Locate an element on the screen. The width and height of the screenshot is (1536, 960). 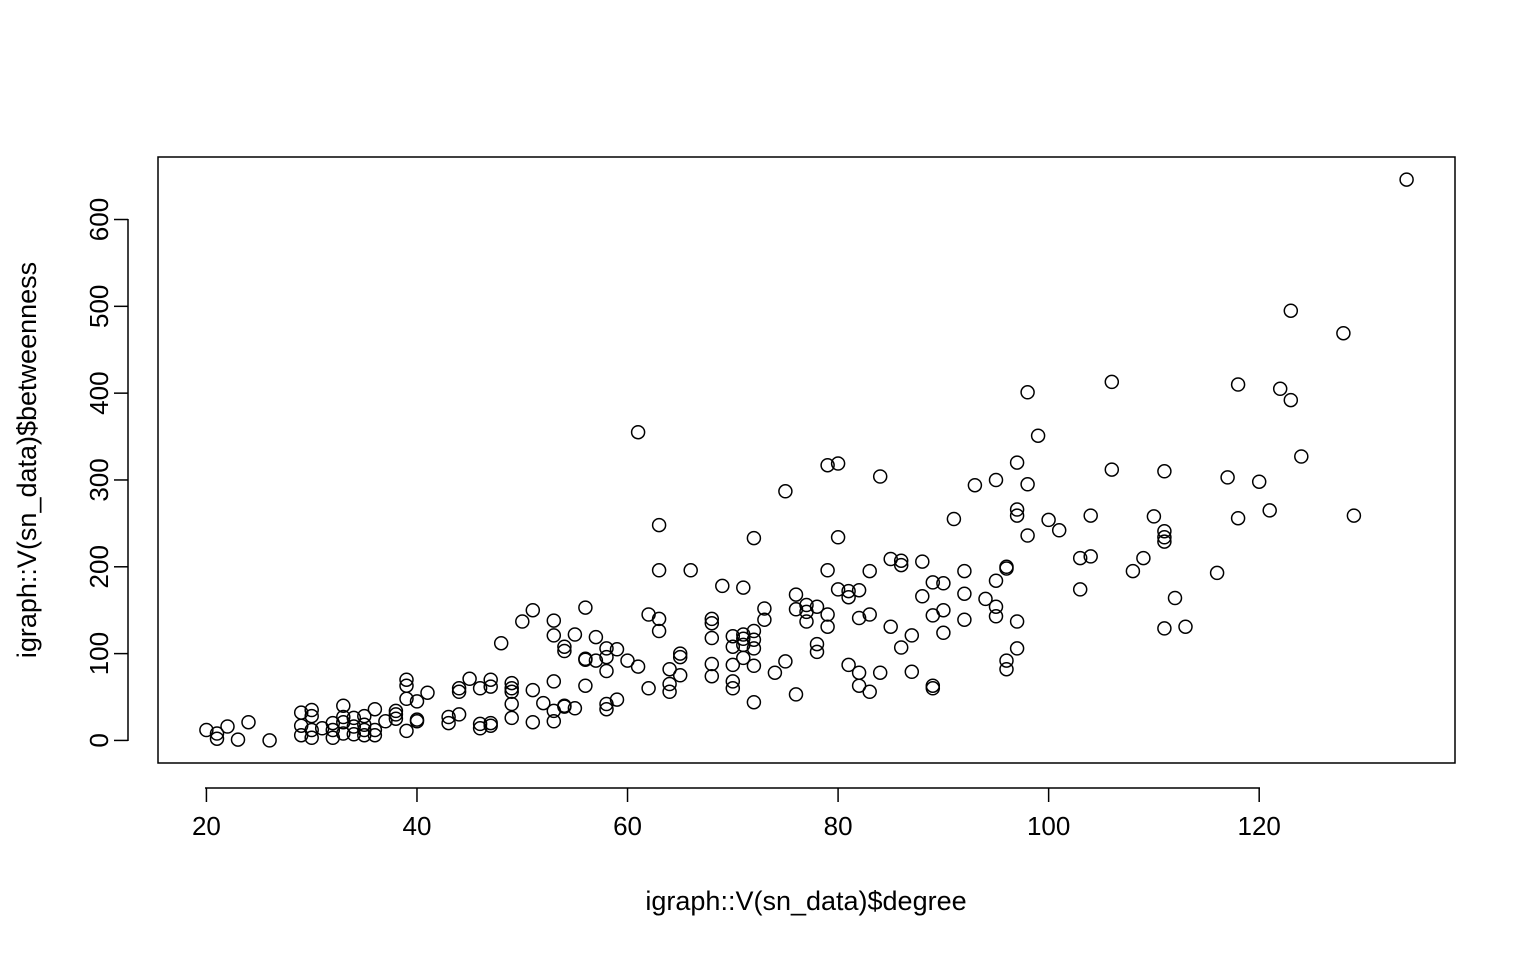
x-tick-label: 20 is located at coordinates (206, 826).